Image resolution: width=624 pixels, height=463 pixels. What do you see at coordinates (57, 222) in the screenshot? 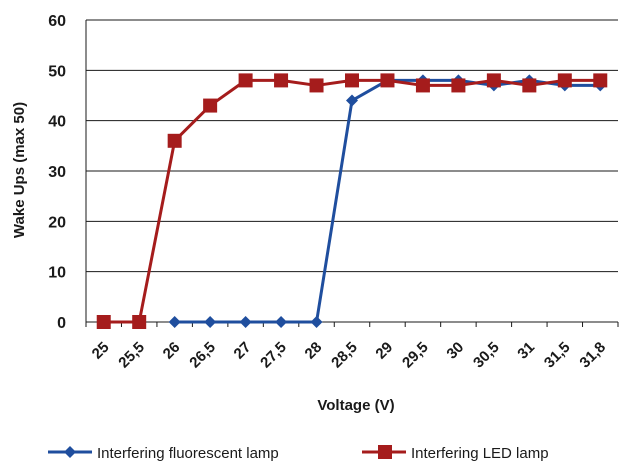
I see `y-tick-label: 20` at bounding box center [57, 222].